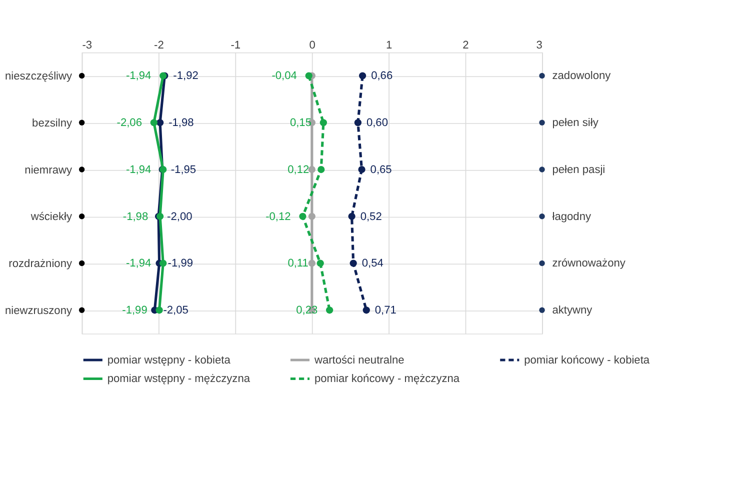  I want to click on x-tick-label: 3, so click(539, 46).